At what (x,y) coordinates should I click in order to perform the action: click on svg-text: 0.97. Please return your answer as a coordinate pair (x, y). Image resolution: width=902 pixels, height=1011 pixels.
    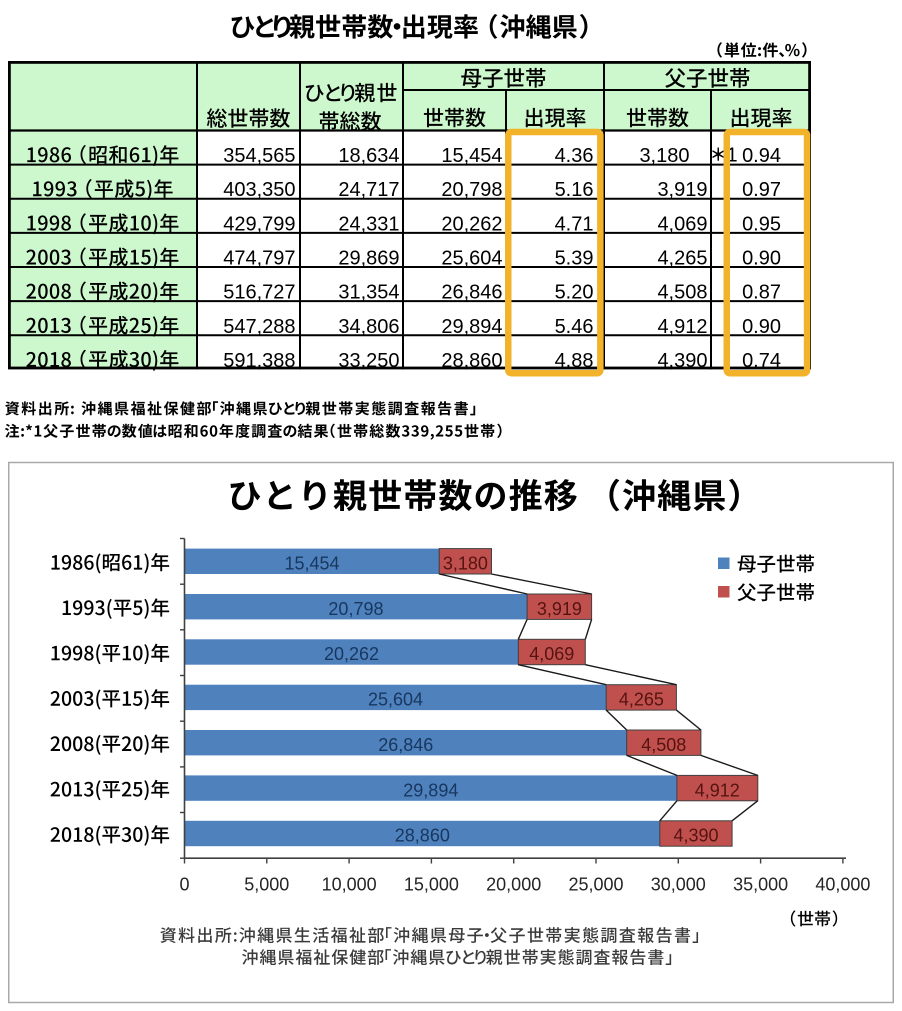
    Looking at the image, I should click on (761, 190).